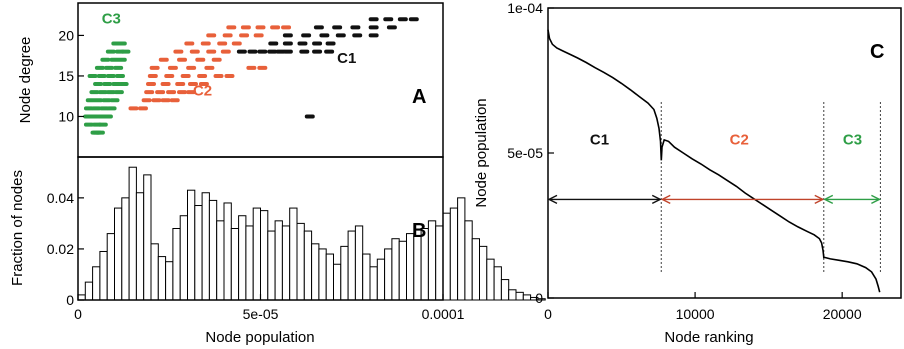 This screenshot has height=349, width=904. What do you see at coordinates (251, 75) in the screenshot?
I see `panel-a-points` at bounding box center [251, 75].